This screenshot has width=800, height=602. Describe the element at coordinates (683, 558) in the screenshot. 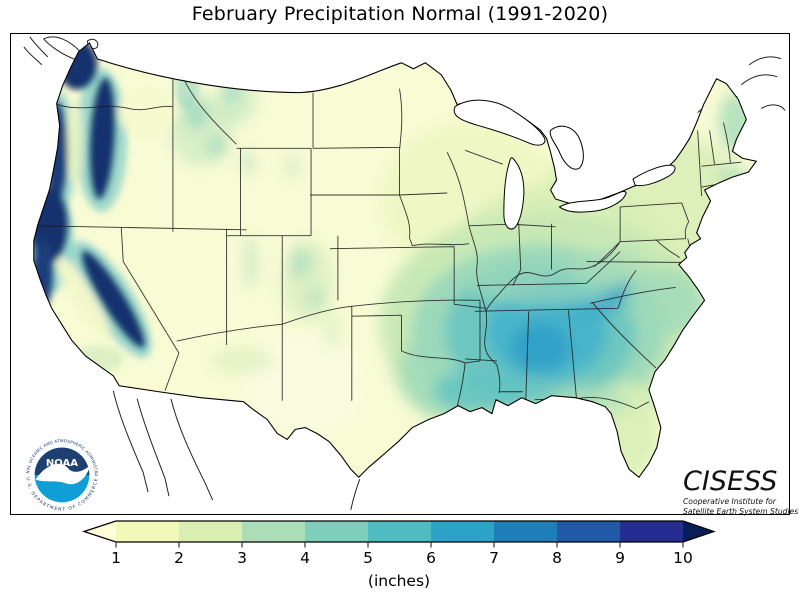

I see `colorbar-tick-label: 10` at that location.